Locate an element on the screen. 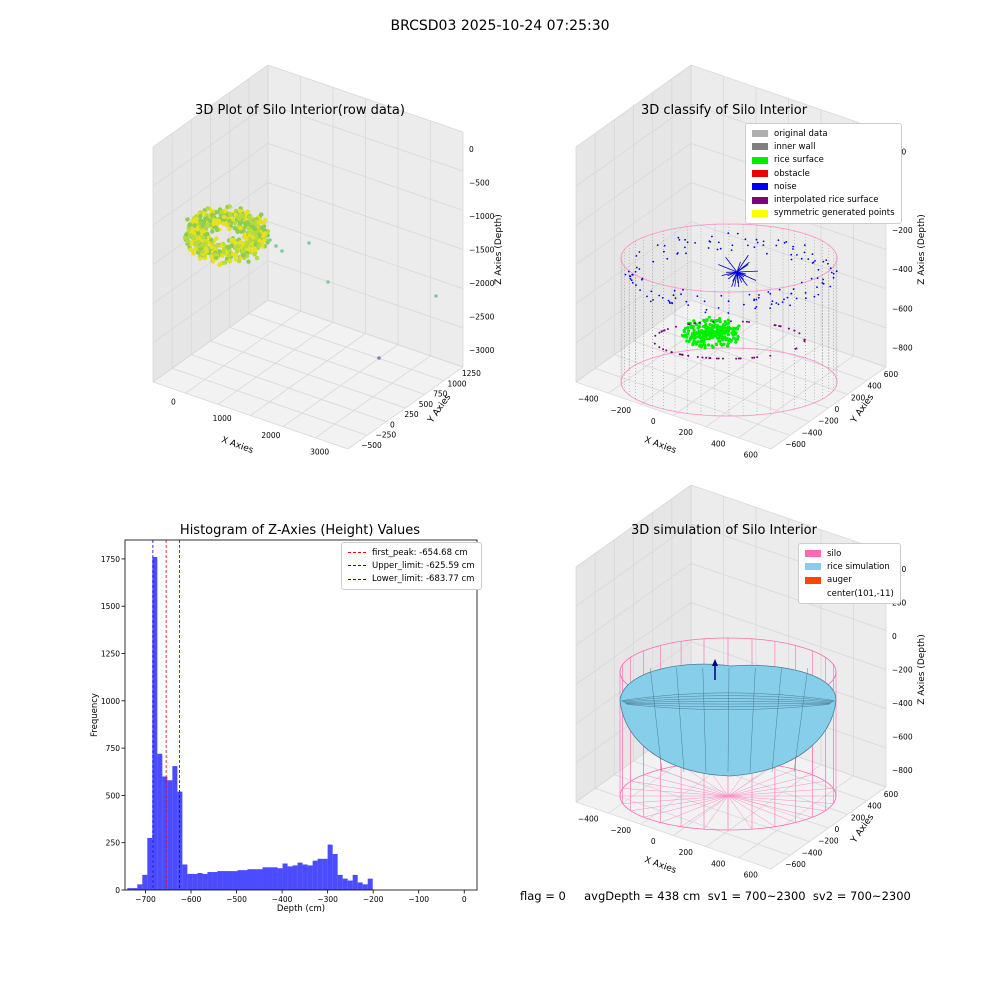 Image resolution: width=1000 pixels, height=1000 pixels. simulation-legend-item: center(101,-11) is located at coordinates (849, 593).